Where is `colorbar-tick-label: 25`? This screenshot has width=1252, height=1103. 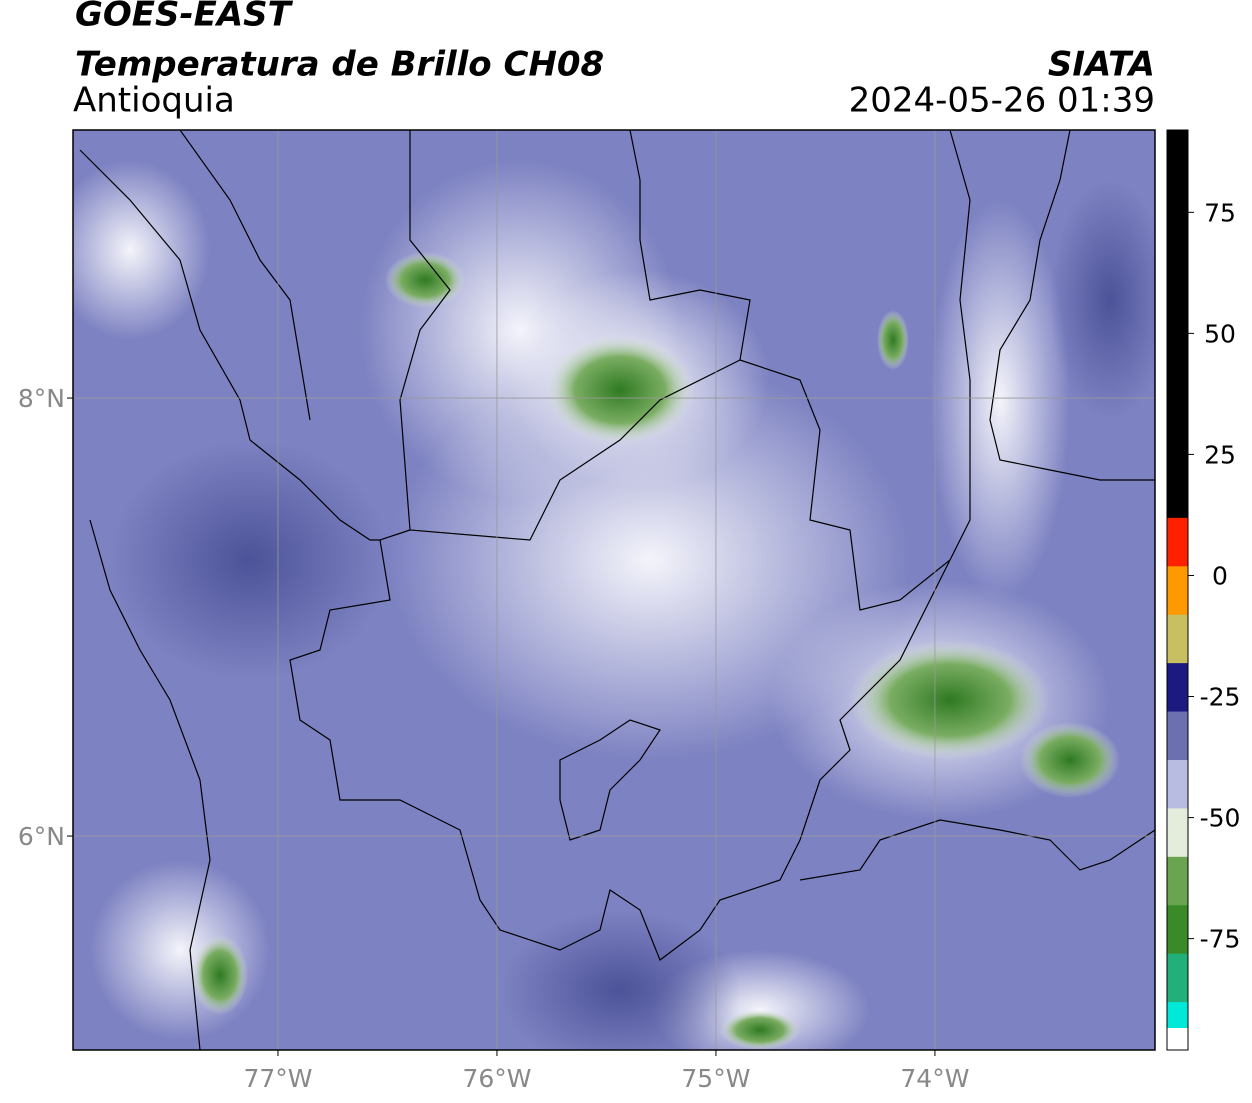 colorbar-tick-label: 25 is located at coordinates (1220, 454).